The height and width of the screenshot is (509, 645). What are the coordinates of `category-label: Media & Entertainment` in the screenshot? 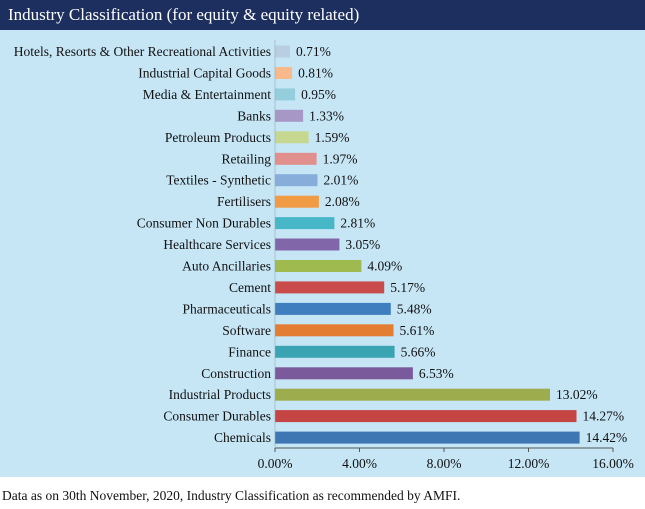 It's located at (207, 94).